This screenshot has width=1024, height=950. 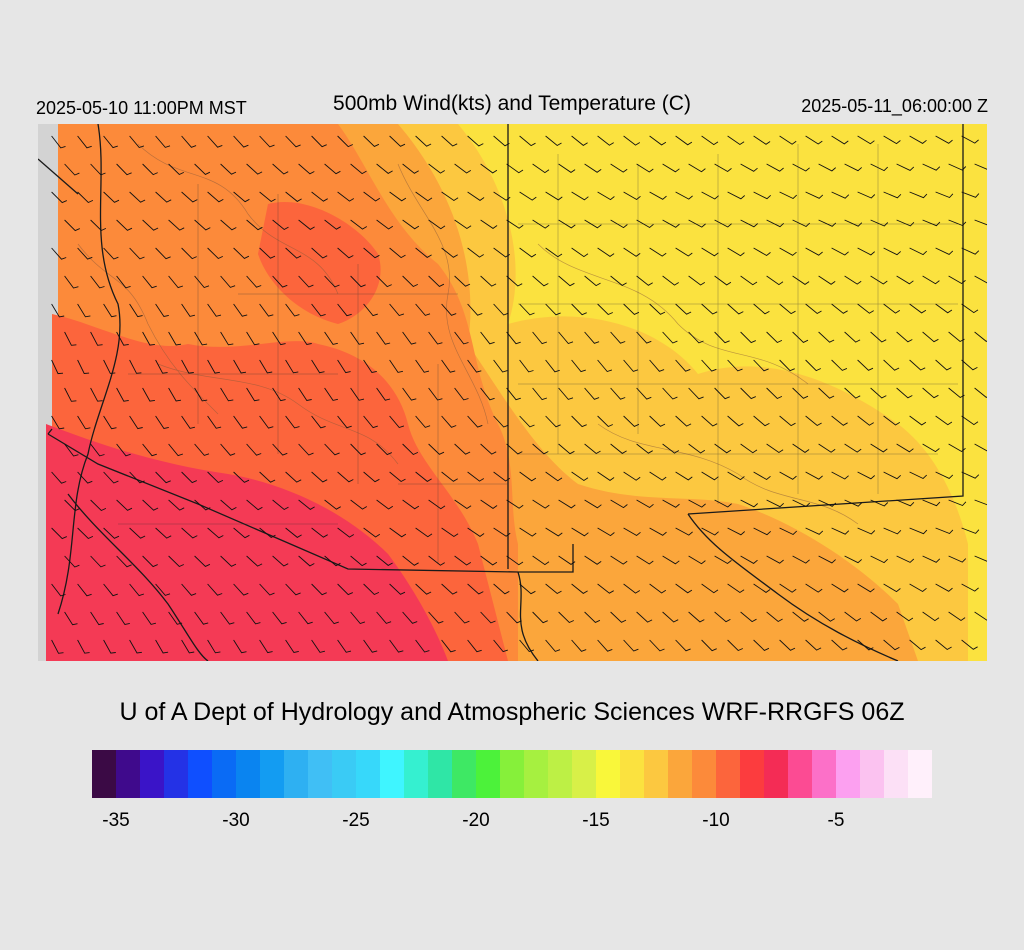 What do you see at coordinates (236, 820) in the screenshot?
I see `colorbar-tick-label: -30` at bounding box center [236, 820].